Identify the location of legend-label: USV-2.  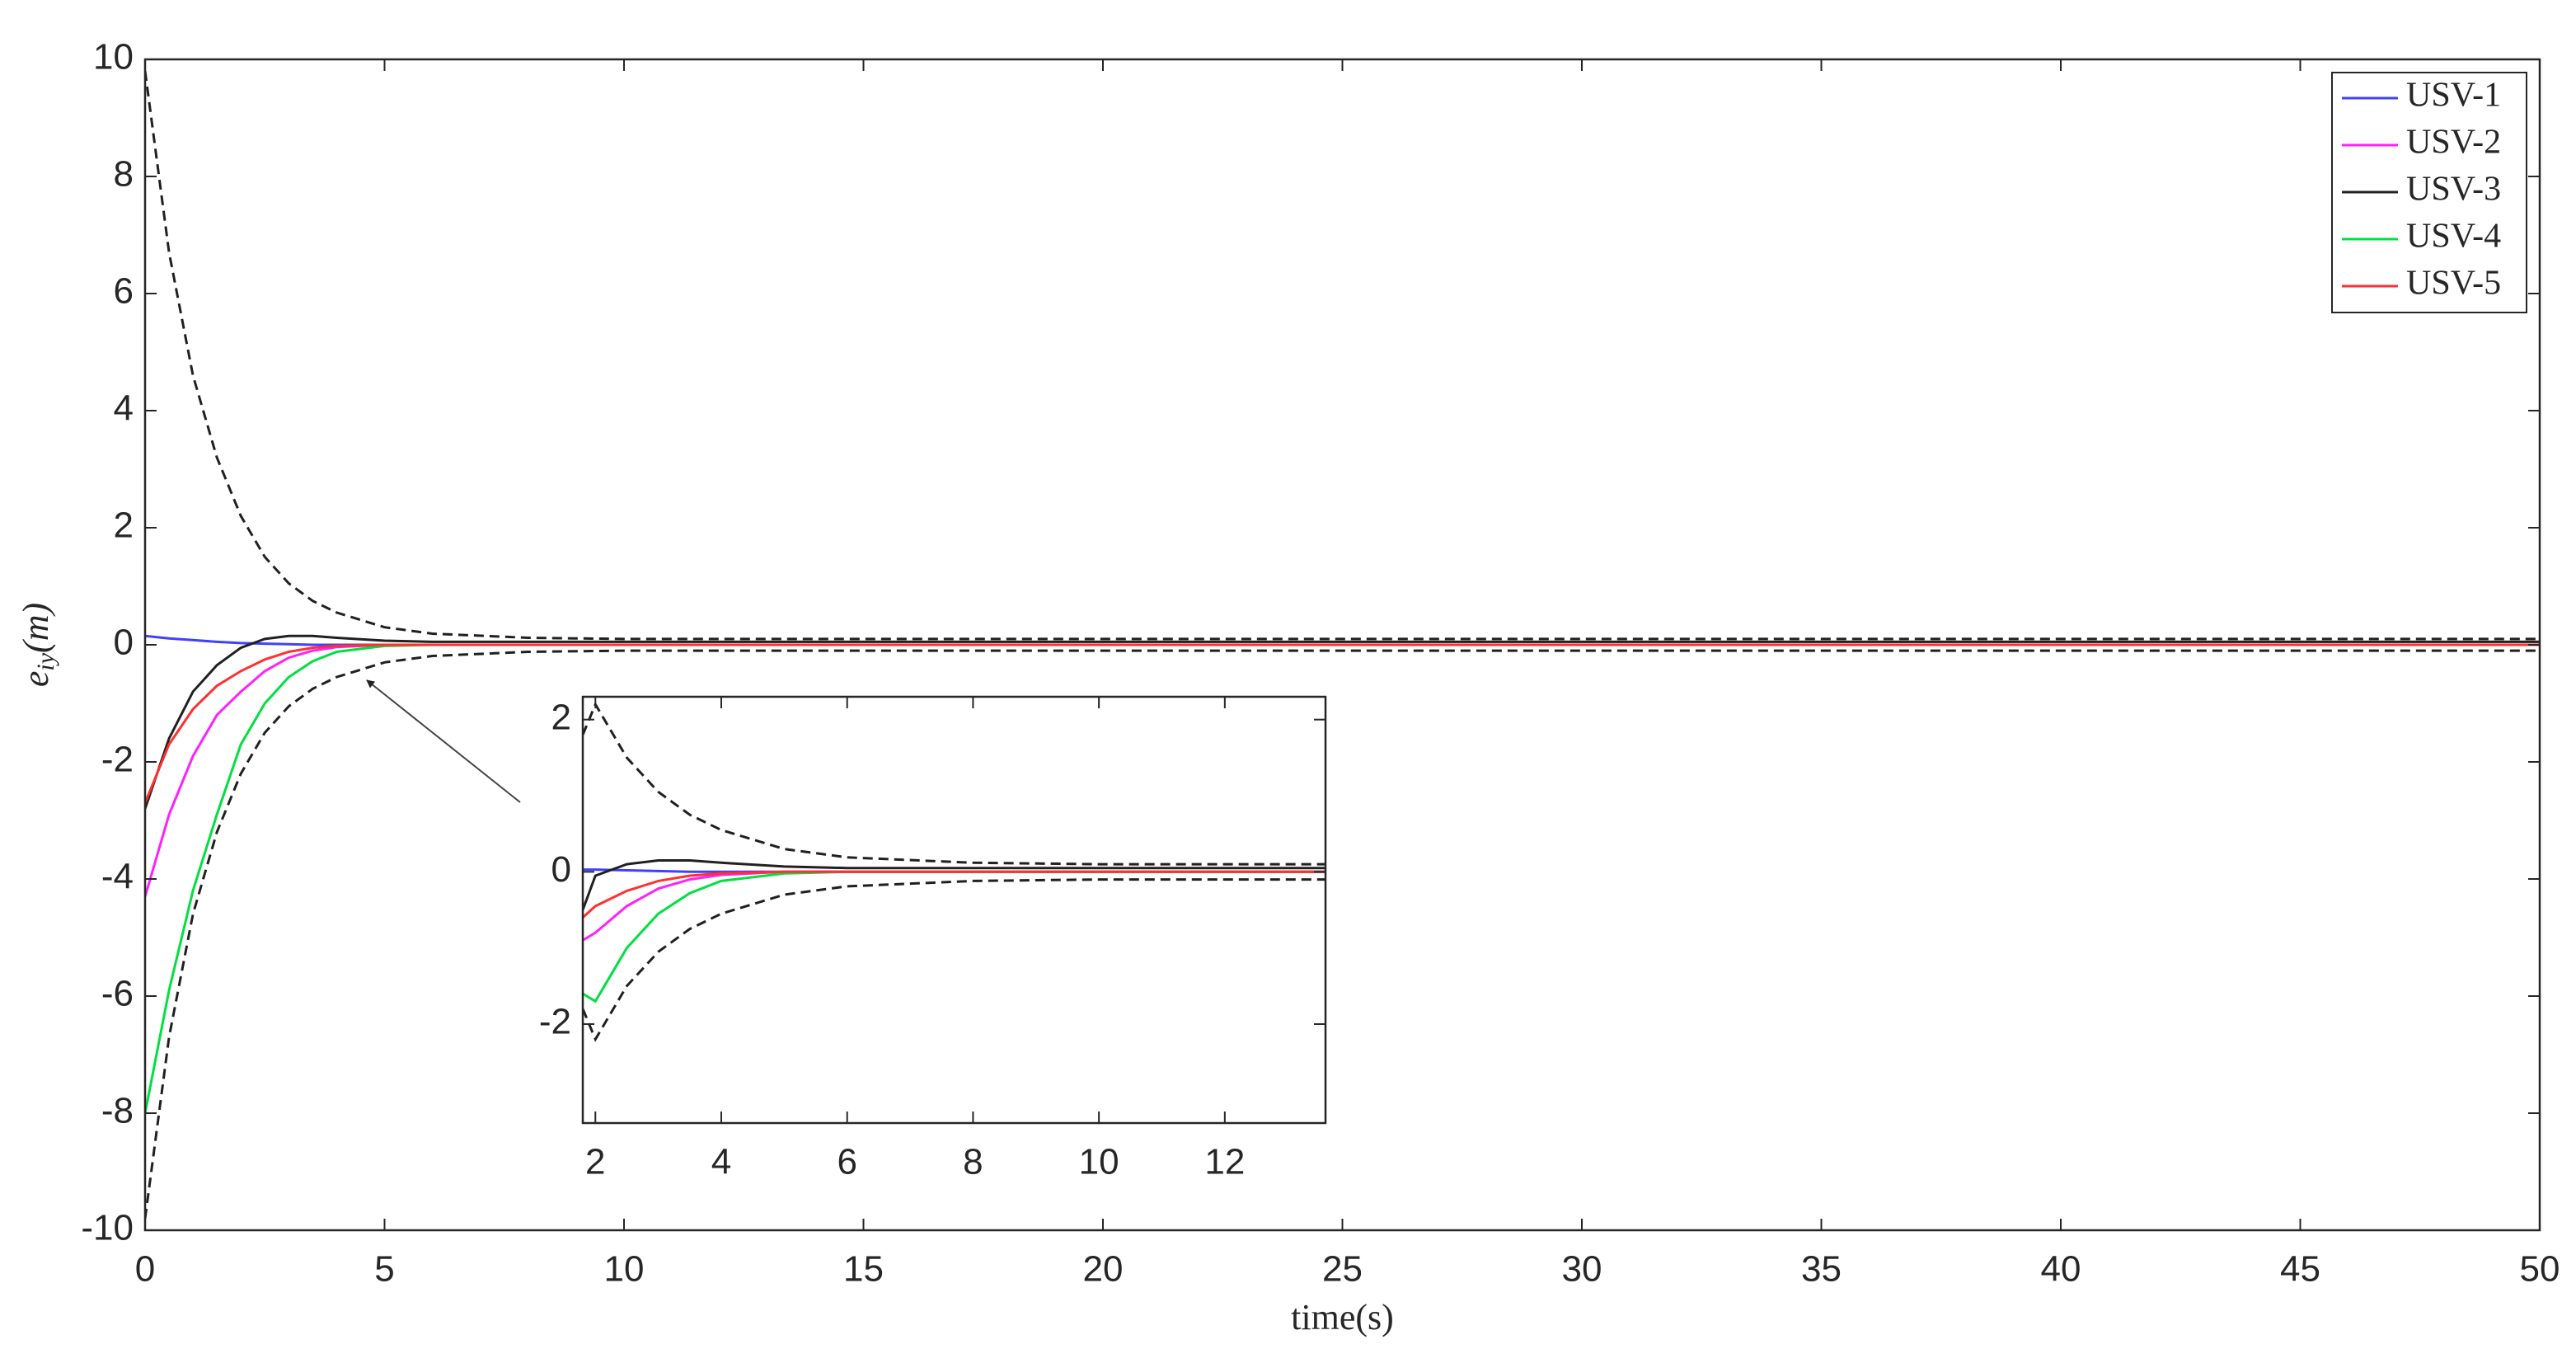
(2454, 143).